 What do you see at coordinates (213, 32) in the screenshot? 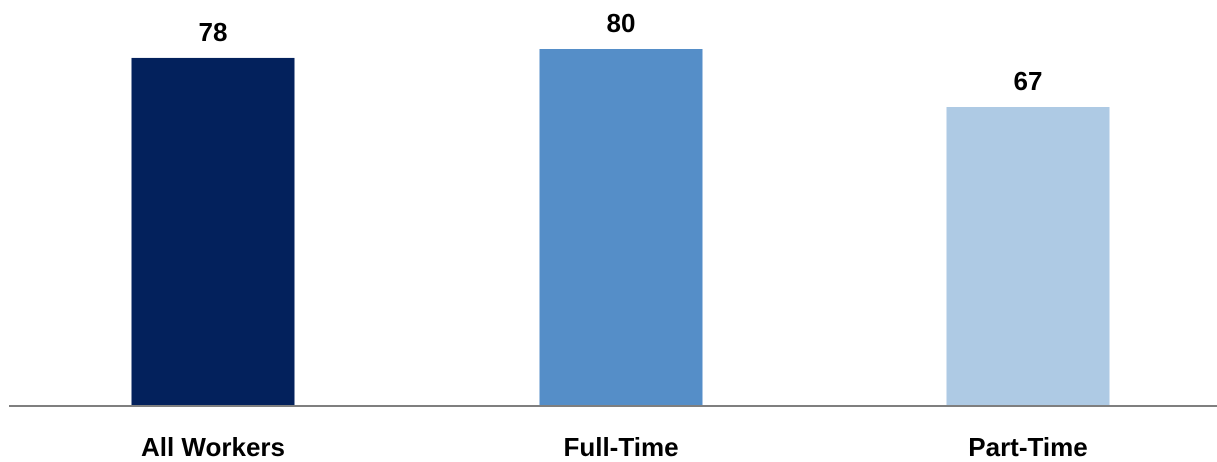
I see `data-label-0: 78` at bounding box center [213, 32].